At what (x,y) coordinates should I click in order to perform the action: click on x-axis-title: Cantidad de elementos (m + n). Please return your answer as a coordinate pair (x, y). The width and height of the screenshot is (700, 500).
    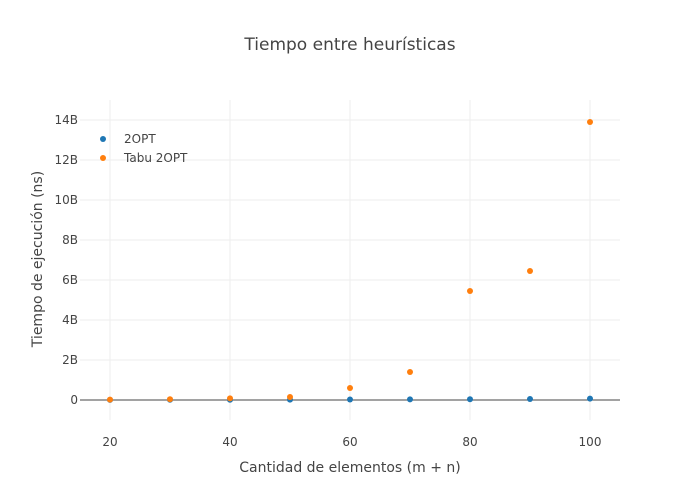
    Looking at the image, I should click on (349, 468).